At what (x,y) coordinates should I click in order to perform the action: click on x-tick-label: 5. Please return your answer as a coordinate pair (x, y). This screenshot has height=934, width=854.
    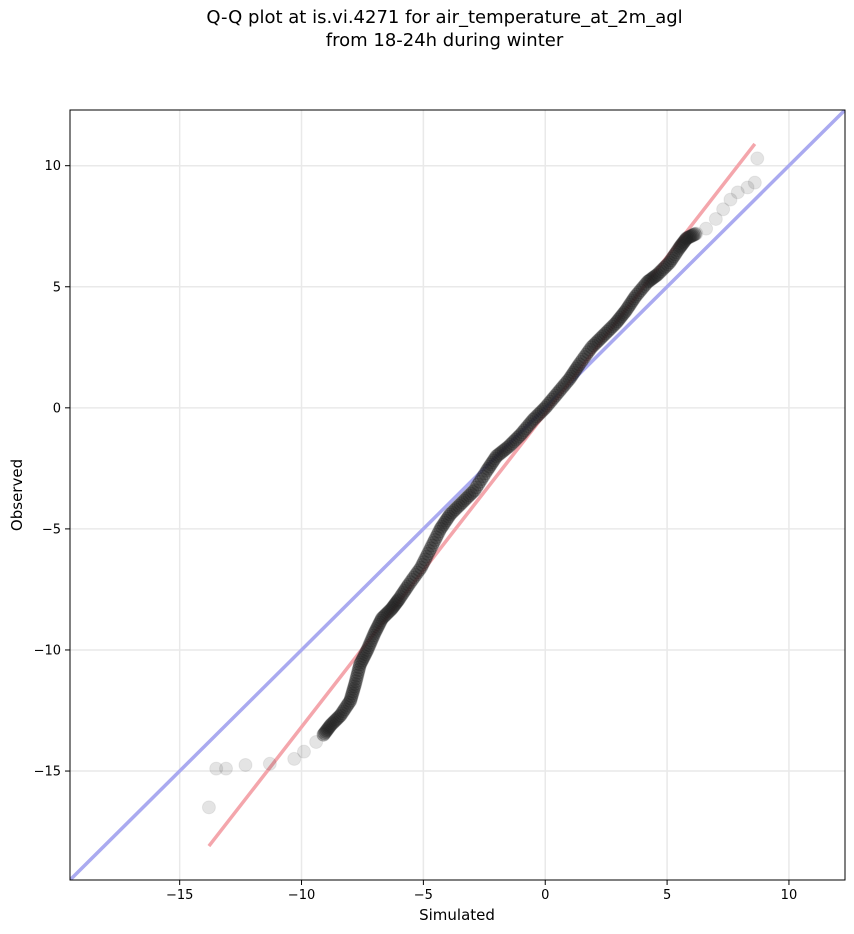
    Looking at the image, I should click on (667, 895).